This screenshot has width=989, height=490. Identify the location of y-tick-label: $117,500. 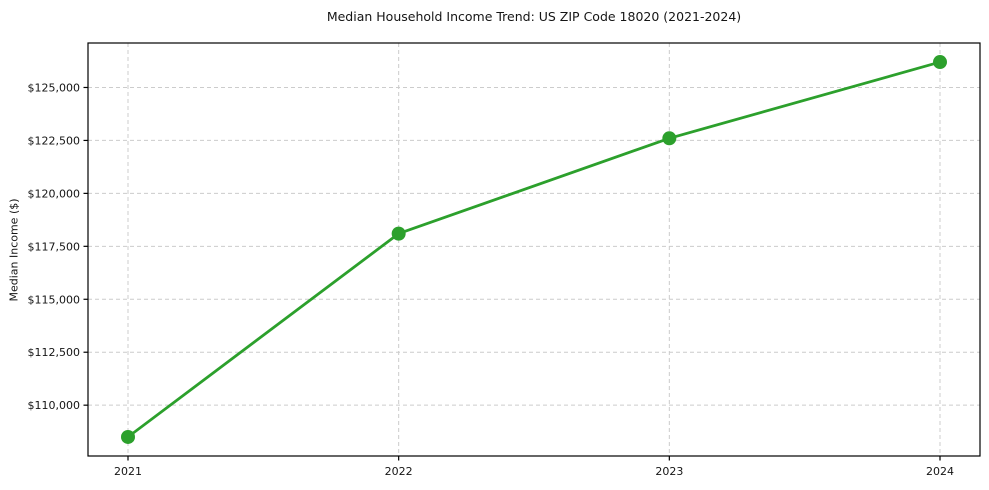
(54, 246).